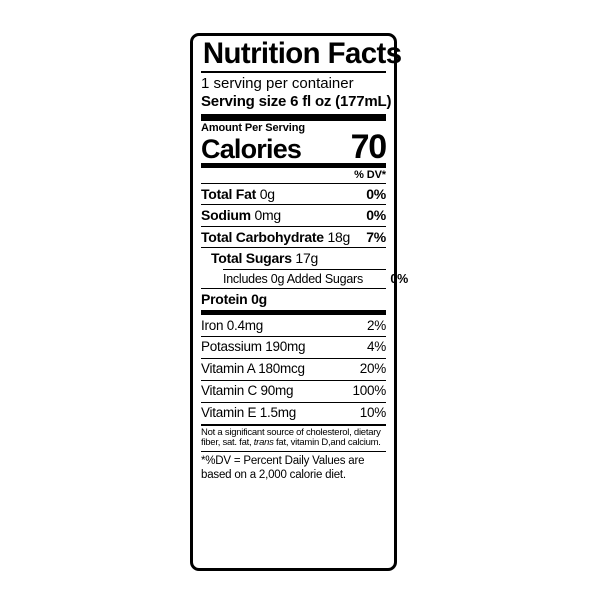  What do you see at coordinates (229, 193) in the screenshot?
I see `nutrient-name-total-fat-text: Total Fat` at bounding box center [229, 193].